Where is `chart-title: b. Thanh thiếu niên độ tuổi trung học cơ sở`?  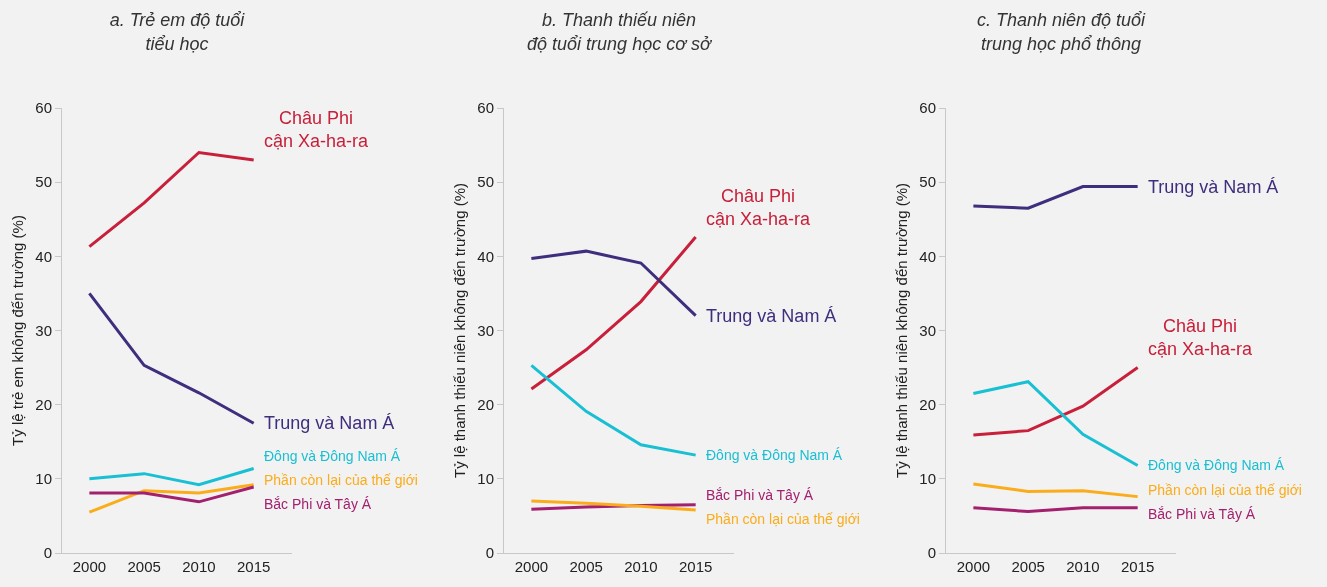
chart-title: b. Thanh thiếu niên độ tuổi trung học cơ sở is located at coordinates (620, 32).